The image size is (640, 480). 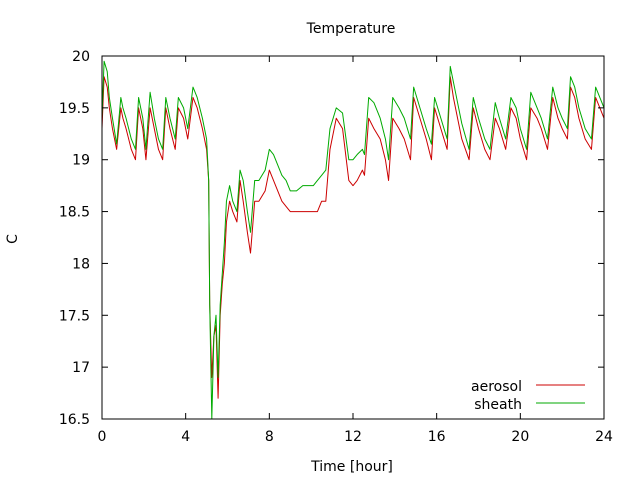 I want to click on x-axis-label: Time [hour], so click(x=351, y=467).